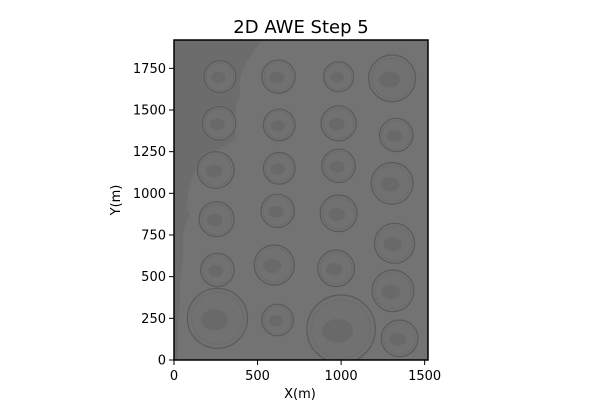 This screenshot has width=600, height=400. What do you see at coordinates (149, 69) in the screenshot?
I see `y-tick-label: 1750` at bounding box center [149, 69].